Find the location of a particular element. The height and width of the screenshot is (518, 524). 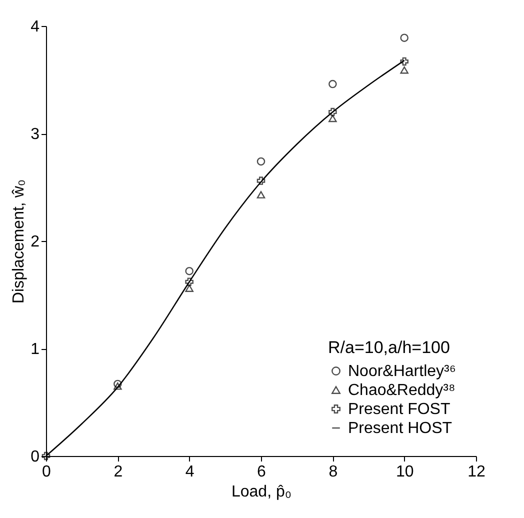

x-tick-label: 4 is located at coordinates (189, 472).